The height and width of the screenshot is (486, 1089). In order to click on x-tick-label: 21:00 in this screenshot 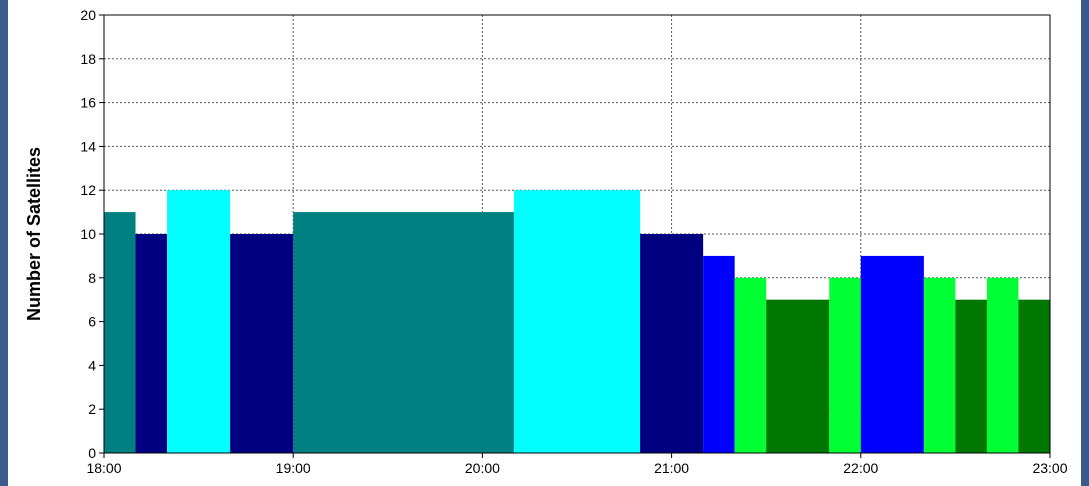, I will do `click(671, 468)`.